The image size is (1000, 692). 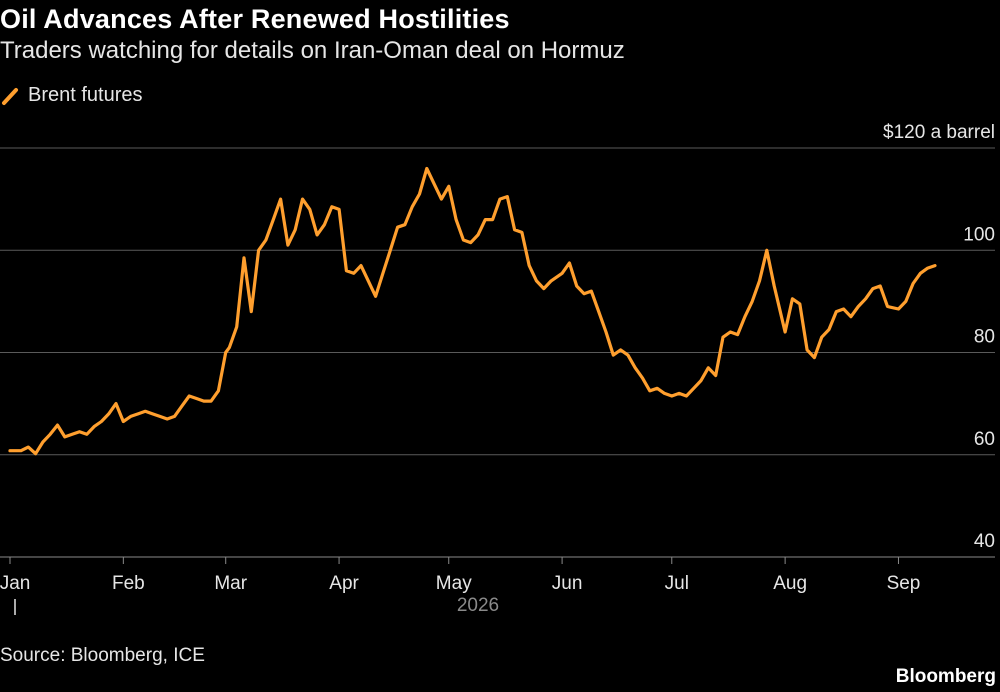 I want to click on y-tick-label: 40, so click(x=984, y=541).